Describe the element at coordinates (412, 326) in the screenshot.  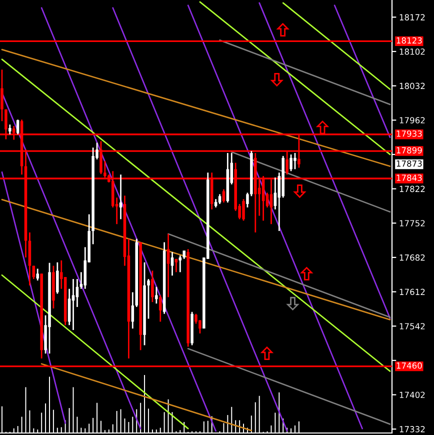
I see `y-tick-label: 17542` at that location.